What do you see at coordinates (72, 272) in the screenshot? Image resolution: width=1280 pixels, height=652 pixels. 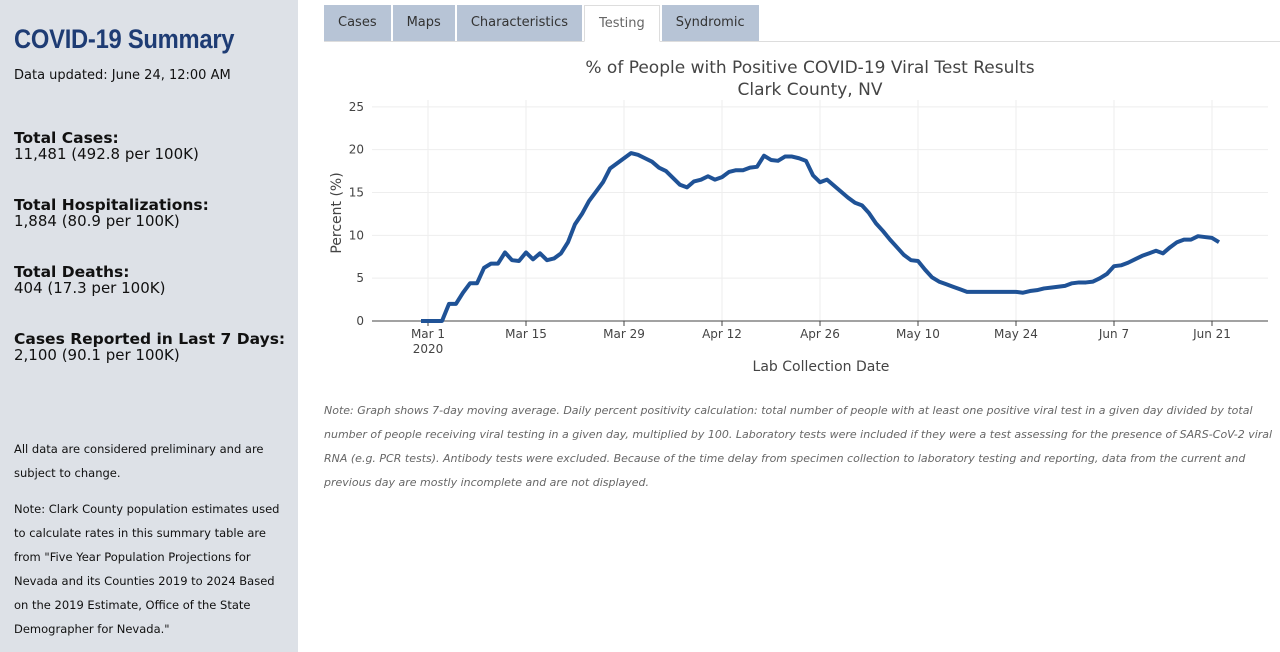 I see `stat-label: Total Deaths:` at bounding box center [72, 272].